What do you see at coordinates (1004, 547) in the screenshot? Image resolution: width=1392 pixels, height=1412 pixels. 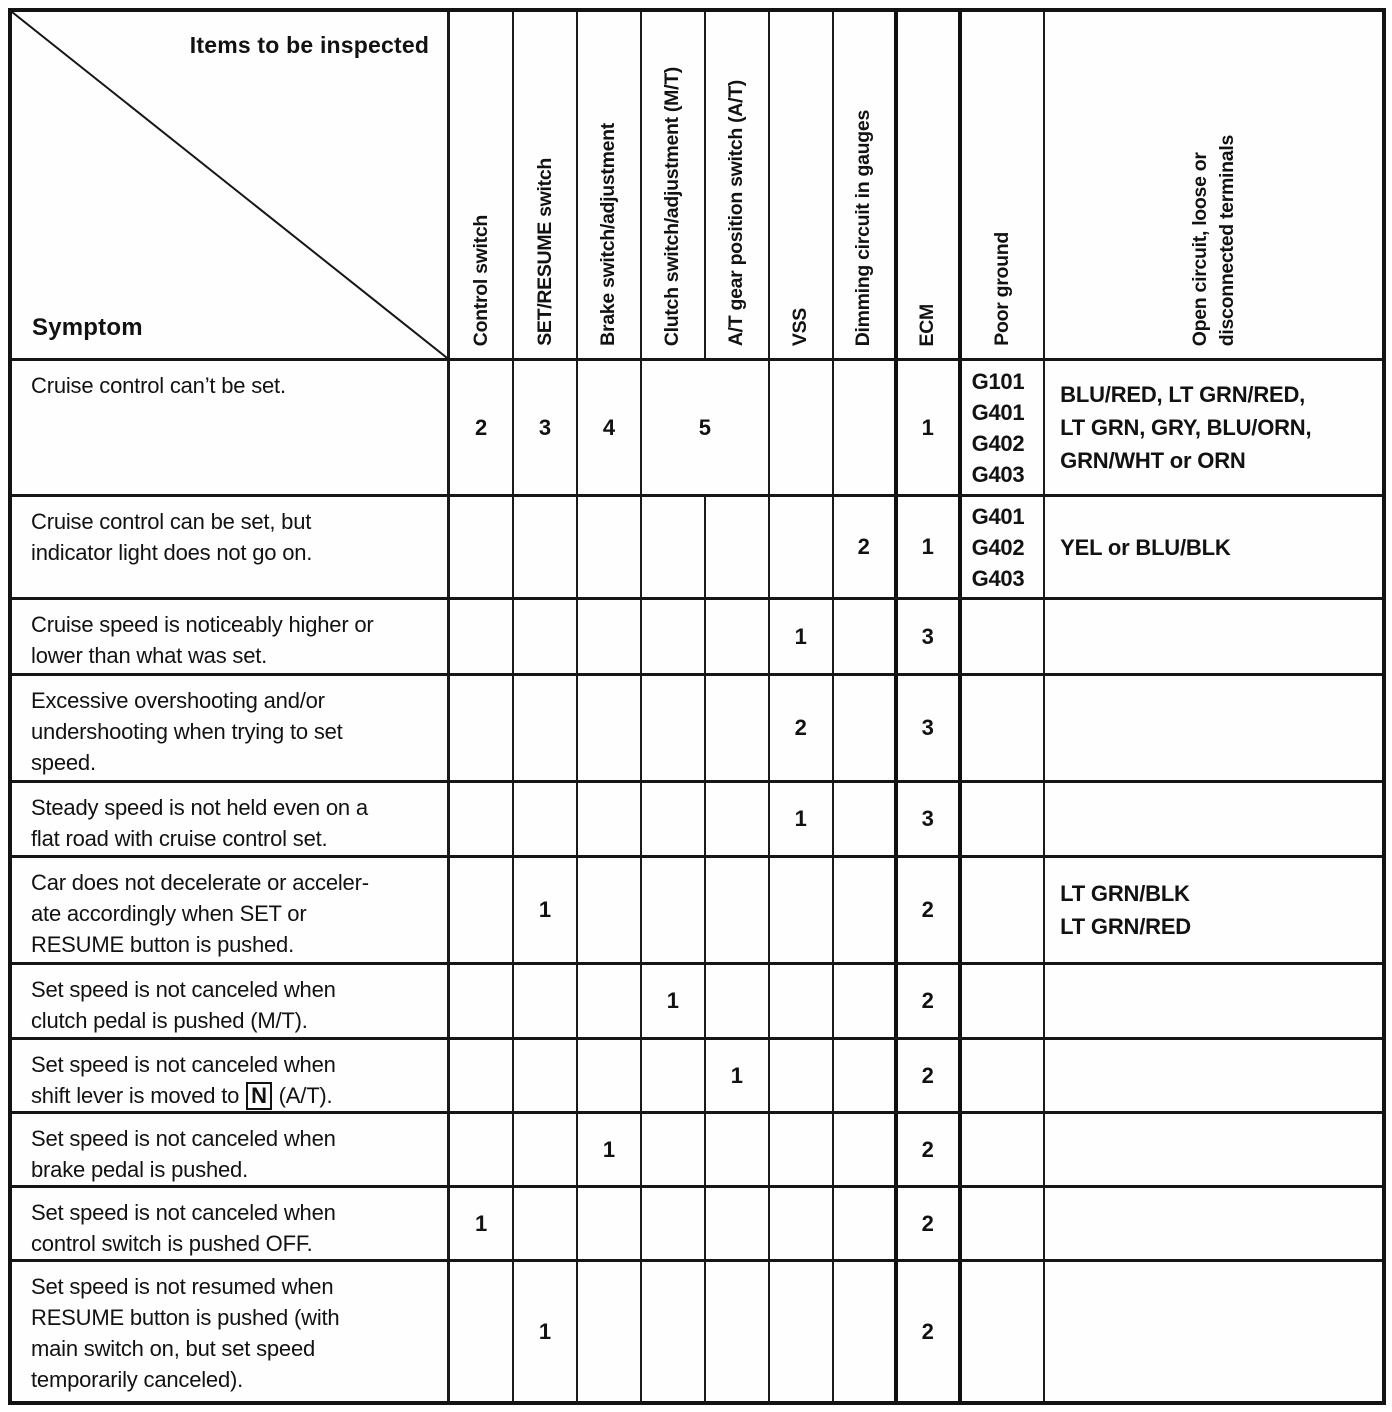 I see `poor-ground-cell: G401 G402 G403` at bounding box center [1004, 547].